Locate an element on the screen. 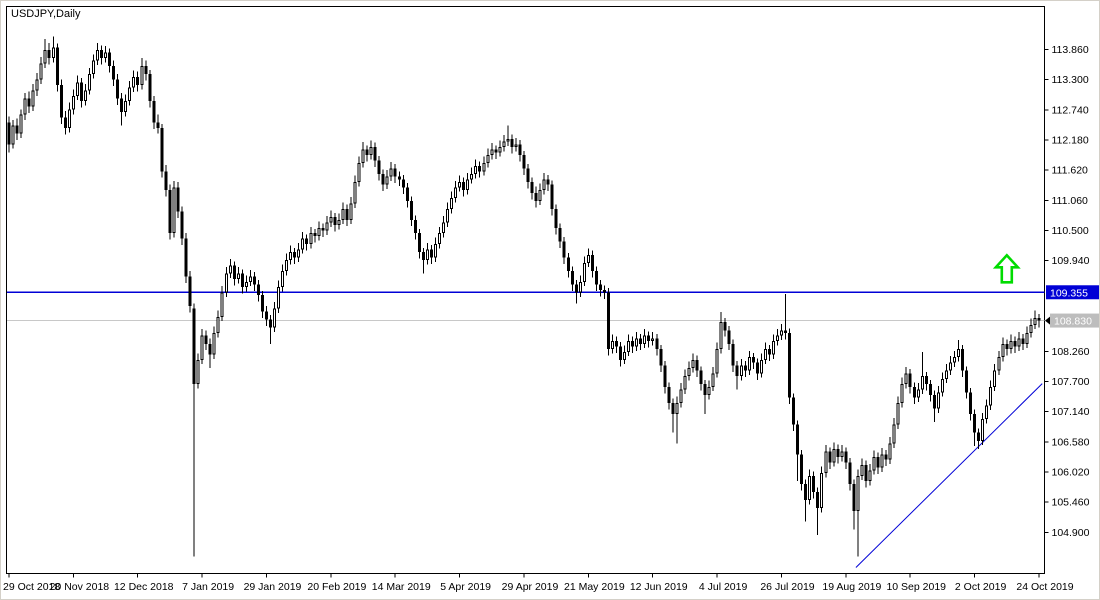 This screenshot has width=1100, height=600. svg-text: 112.180 is located at coordinates (1070, 140).